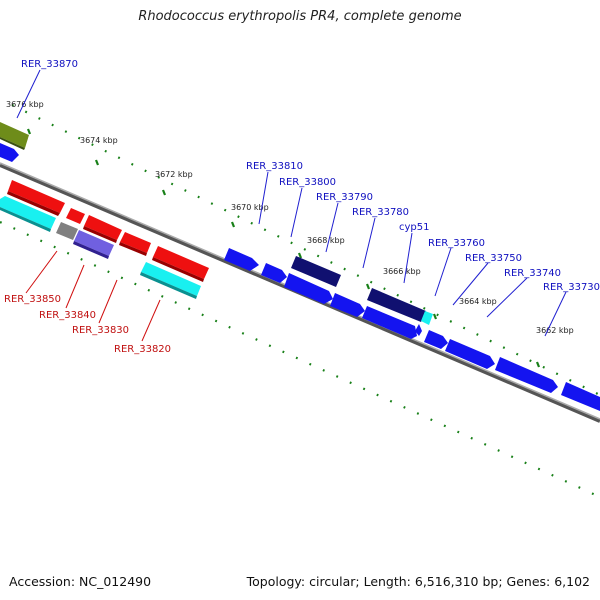 Image resolution: width=600 pixels, height=600 pixels. Describe the element at coordinates (402, 271) in the screenshot. I see `tick-label-3666: 3666 kbp` at that location.